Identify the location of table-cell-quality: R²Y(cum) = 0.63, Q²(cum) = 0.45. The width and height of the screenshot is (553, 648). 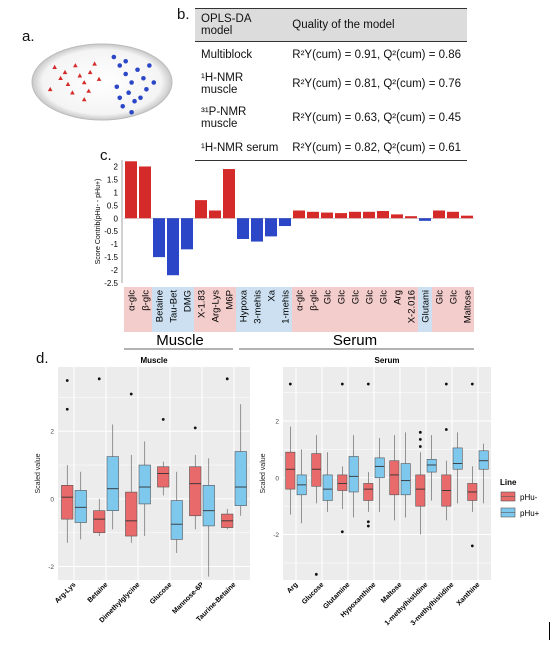
(376, 118).